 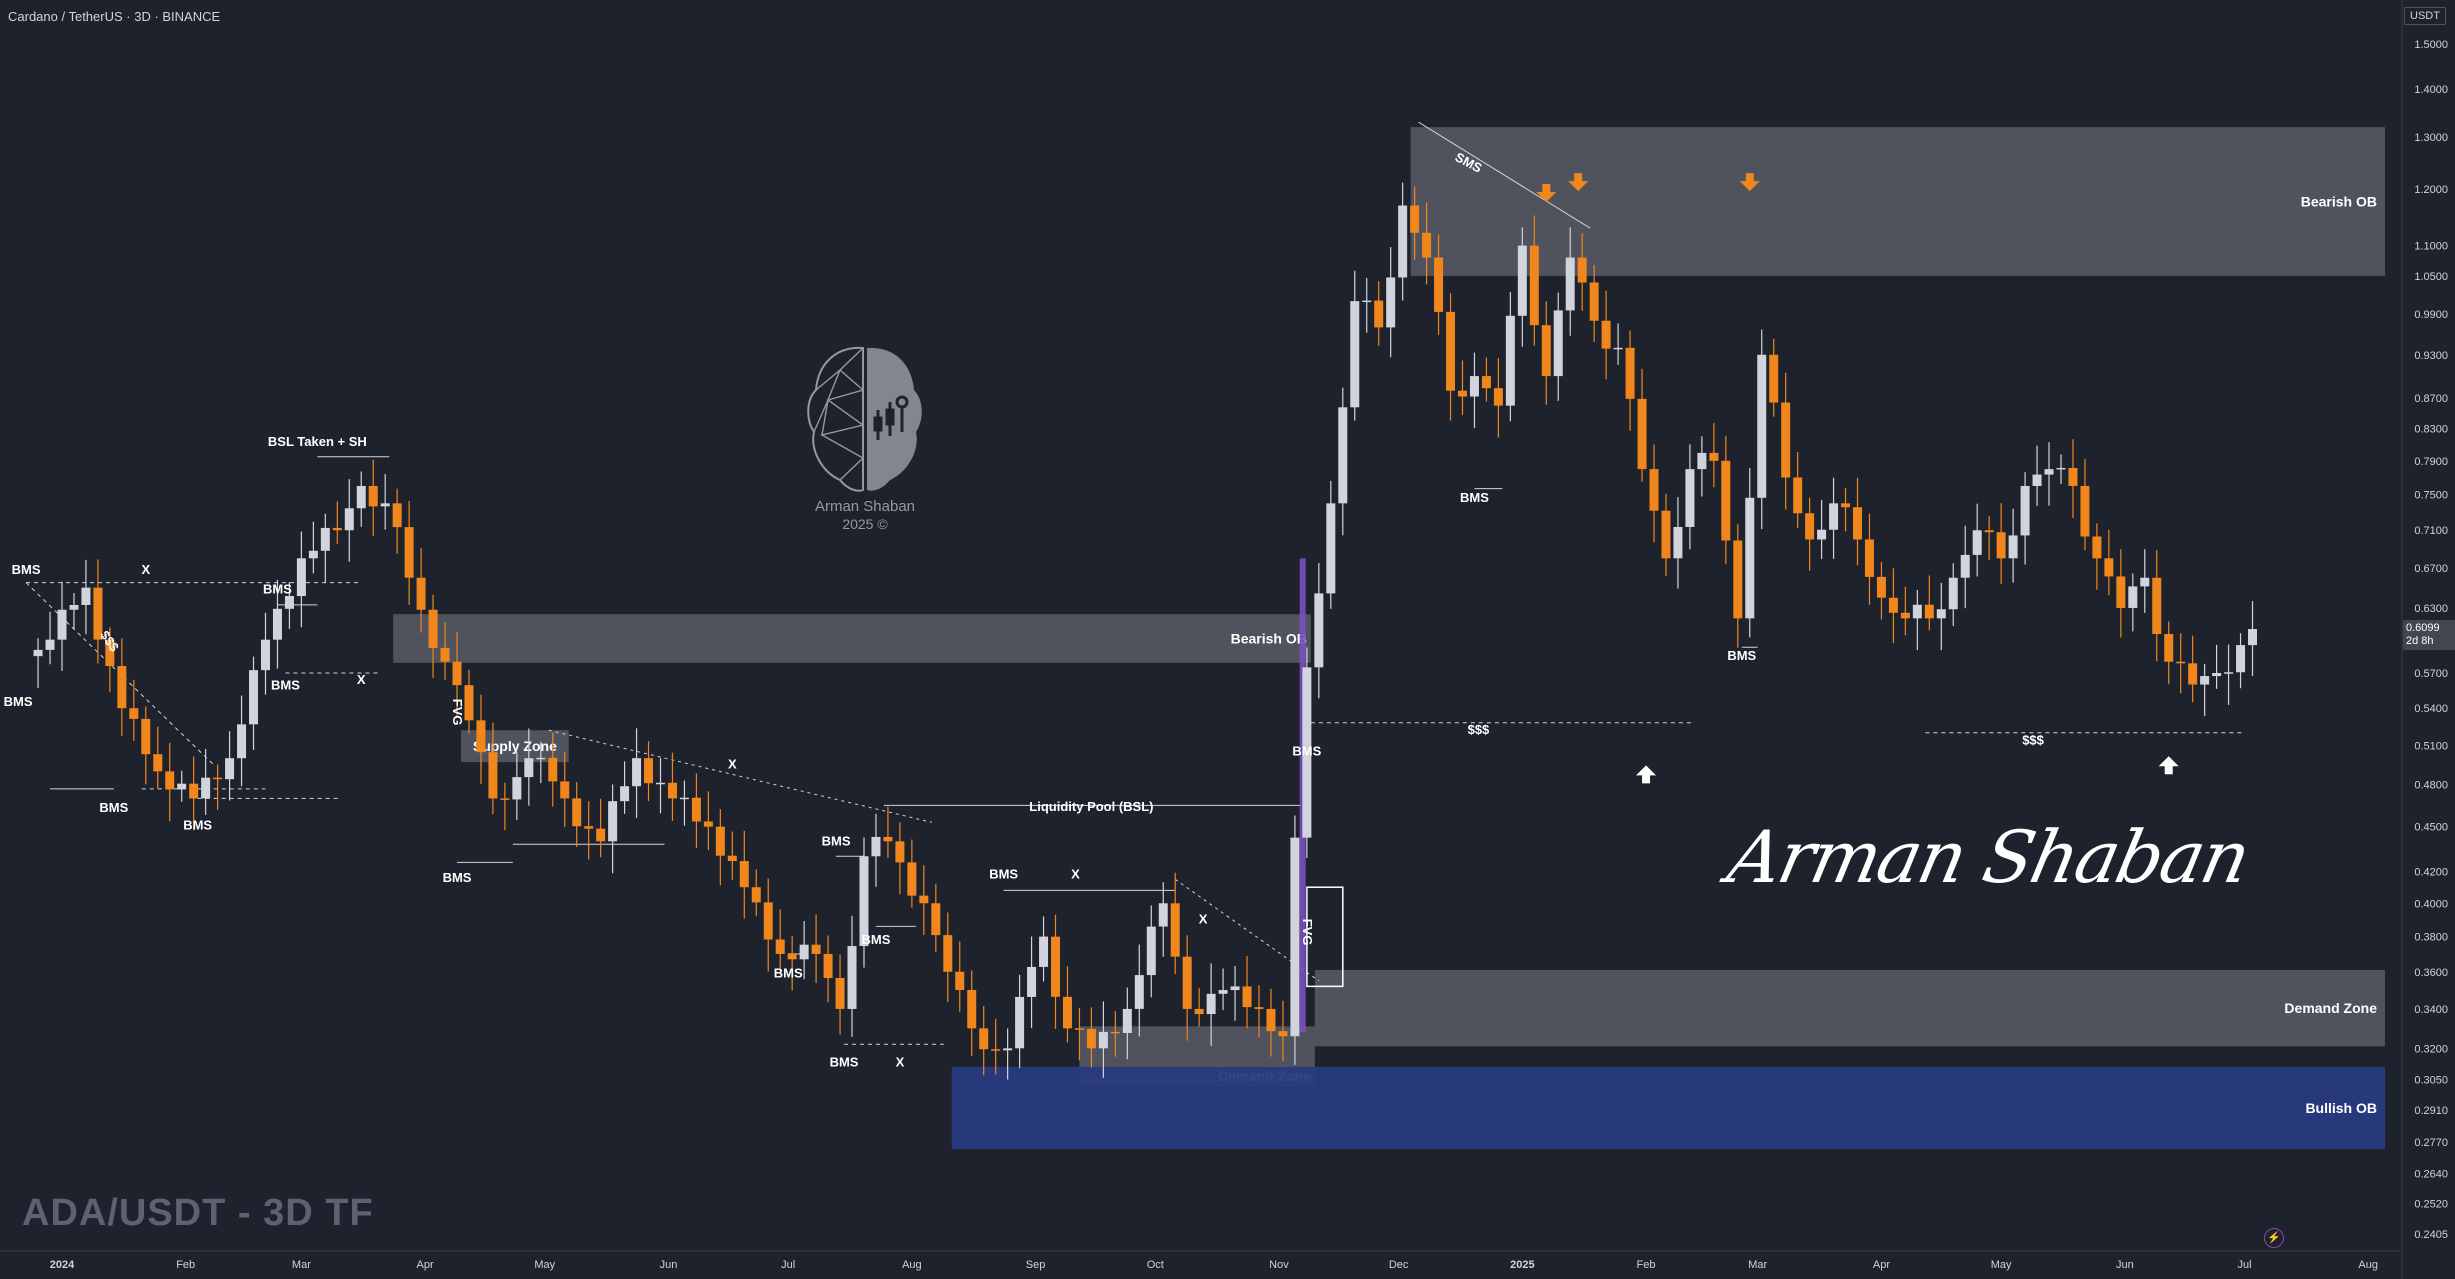 What do you see at coordinates (515, 746) in the screenshot?
I see `zone-label: Supply Zone` at bounding box center [515, 746].